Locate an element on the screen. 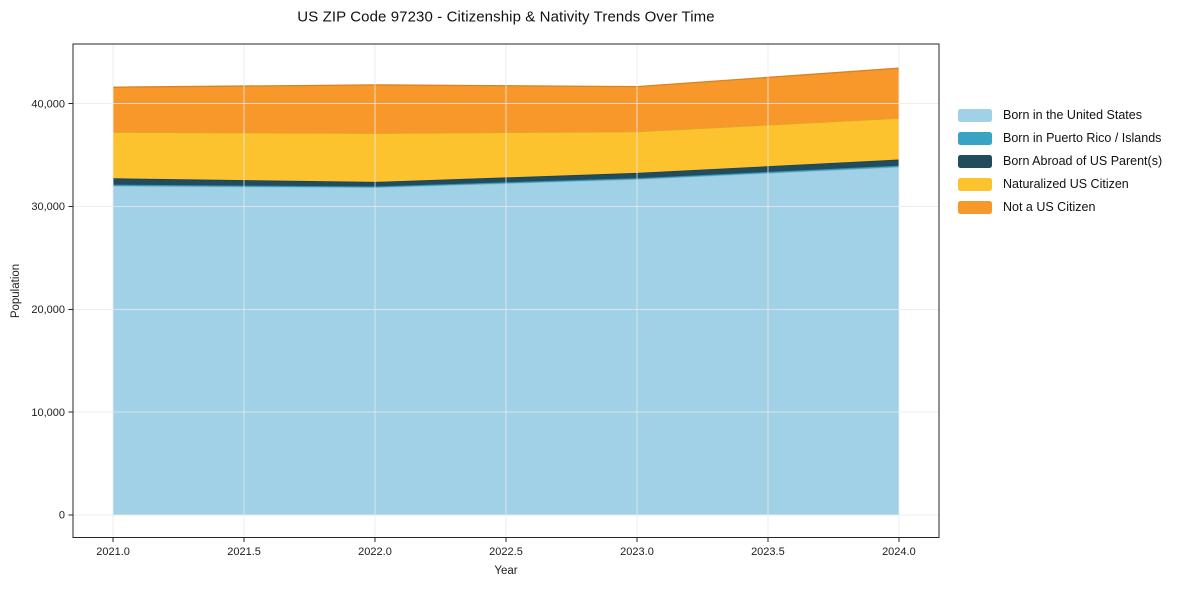 Image resolution: width=1189 pixels, height=590 pixels. y-tick-label: 10,000 is located at coordinates (48, 413).